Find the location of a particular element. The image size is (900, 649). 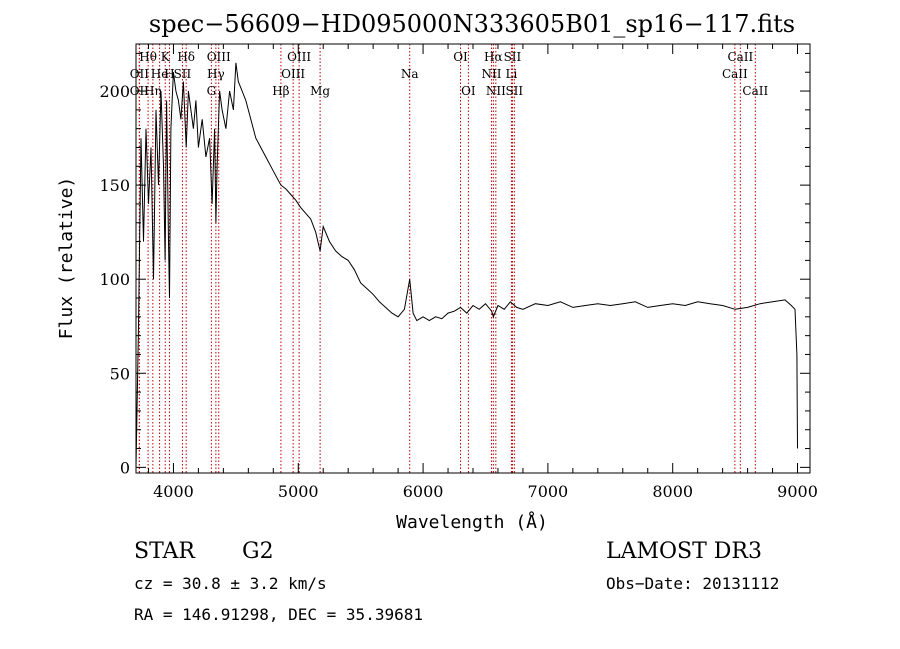

spectral-line-label: OII is located at coordinates (140, 74).